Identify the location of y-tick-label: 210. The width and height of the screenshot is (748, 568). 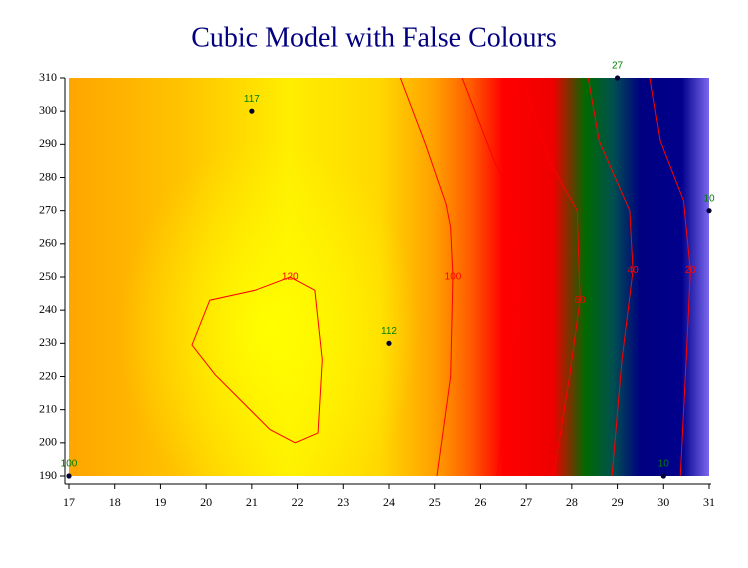
(48, 408).